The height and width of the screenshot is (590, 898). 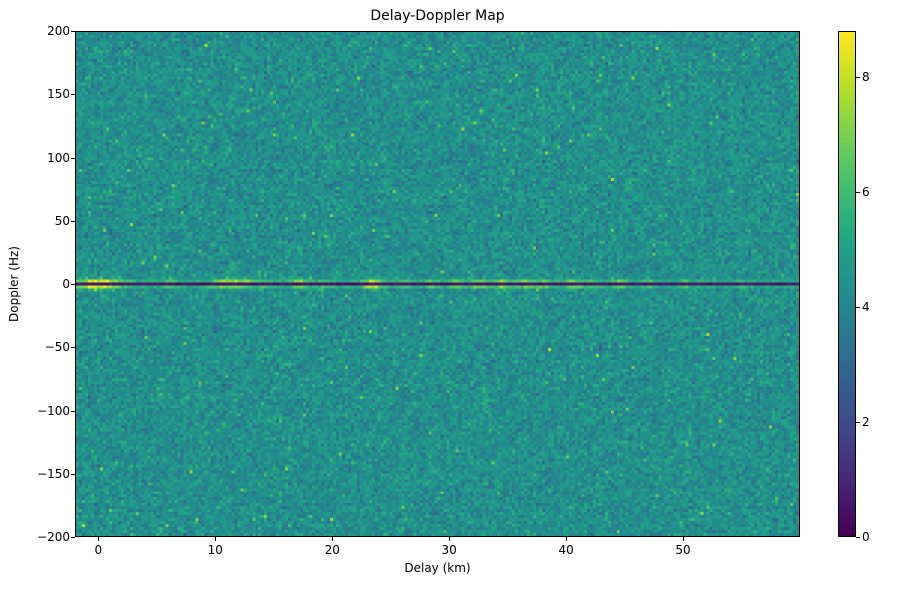 What do you see at coordinates (98, 550) in the screenshot?
I see `x-tick-label: 0` at bounding box center [98, 550].